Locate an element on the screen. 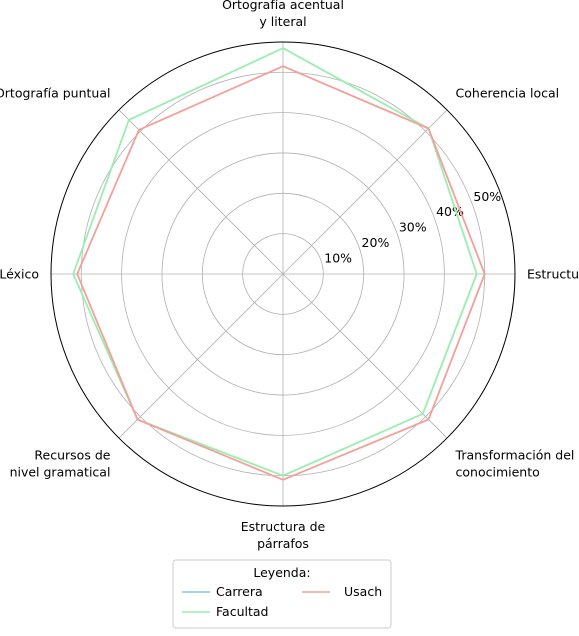 The image size is (579, 636). legend-frame is located at coordinates (282, 594).